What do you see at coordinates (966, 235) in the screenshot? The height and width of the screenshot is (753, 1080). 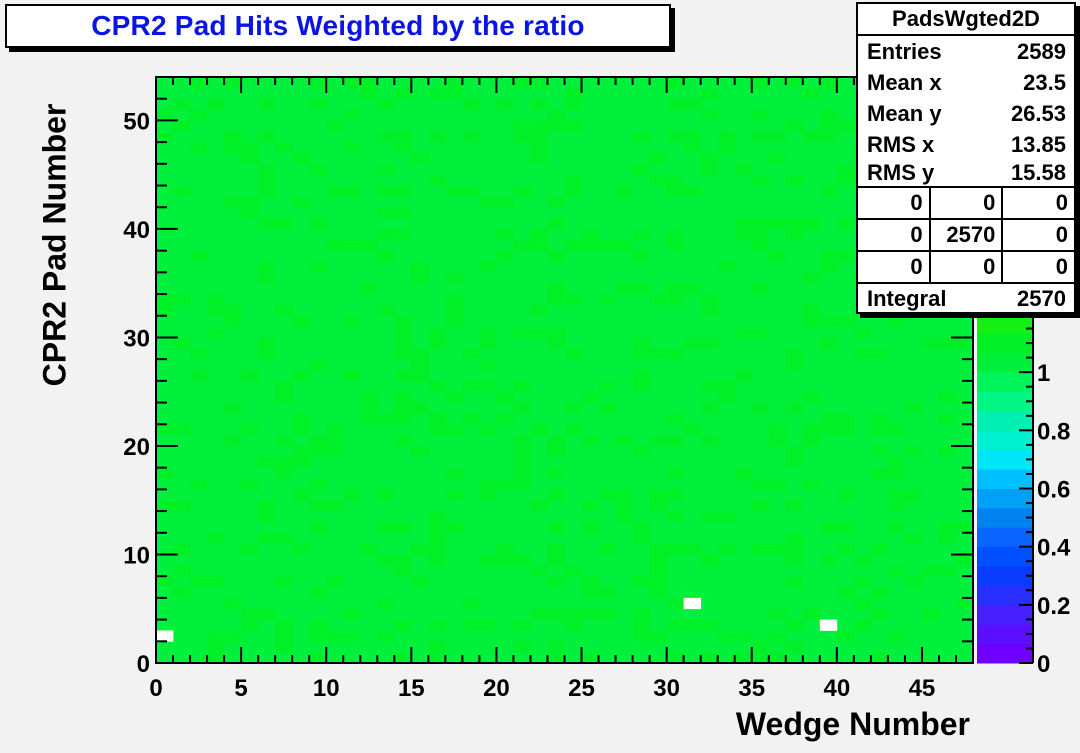 I see `stats-overflow-grid: 0 0 0 0 2570 0 0 0 0` at bounding box center [966, 235].